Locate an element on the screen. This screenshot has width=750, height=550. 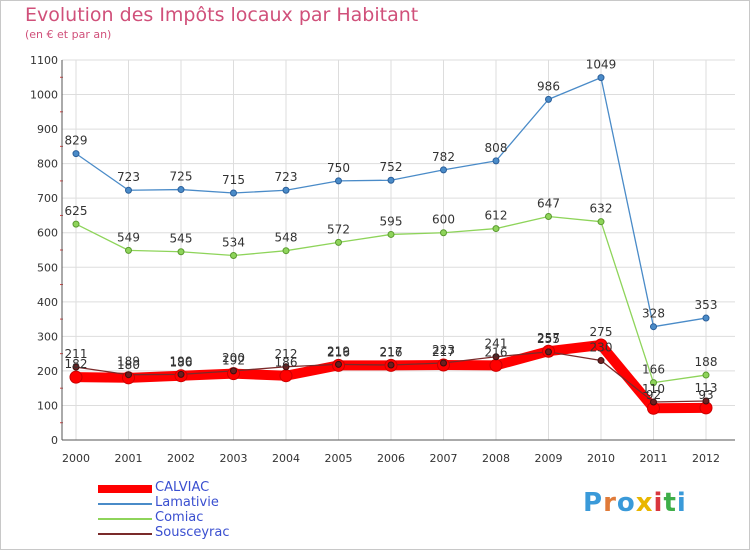
data-label-comiac: 534 is located at coordinates (233, 243).